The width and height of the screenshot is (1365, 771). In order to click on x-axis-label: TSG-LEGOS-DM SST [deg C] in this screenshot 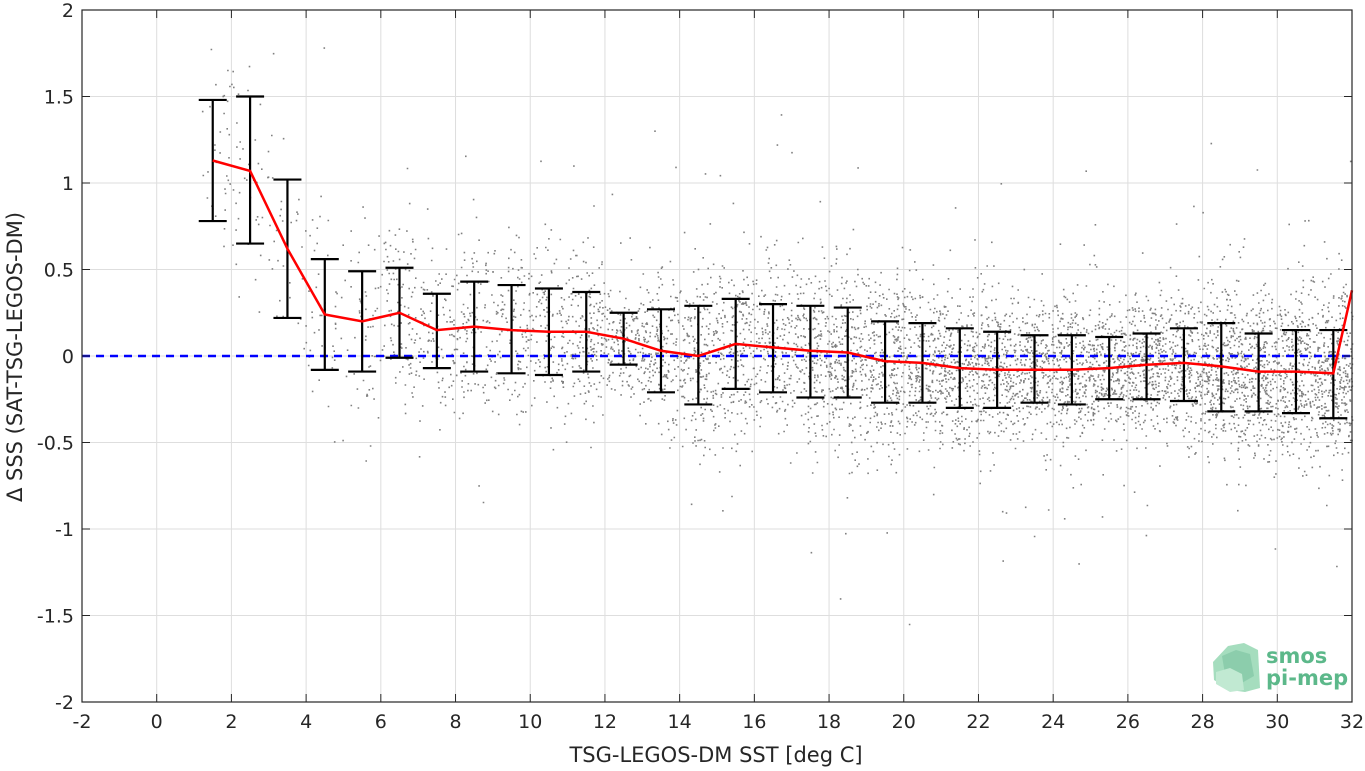, I will do `click(715, 755)`.